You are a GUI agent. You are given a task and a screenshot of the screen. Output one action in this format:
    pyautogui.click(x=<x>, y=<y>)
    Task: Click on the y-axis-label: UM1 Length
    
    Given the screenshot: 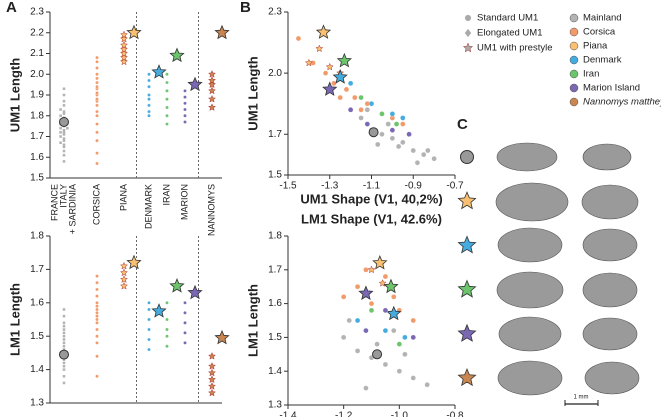 What is the action you would take?
    pyautogui.click(x=14, y=95)
    